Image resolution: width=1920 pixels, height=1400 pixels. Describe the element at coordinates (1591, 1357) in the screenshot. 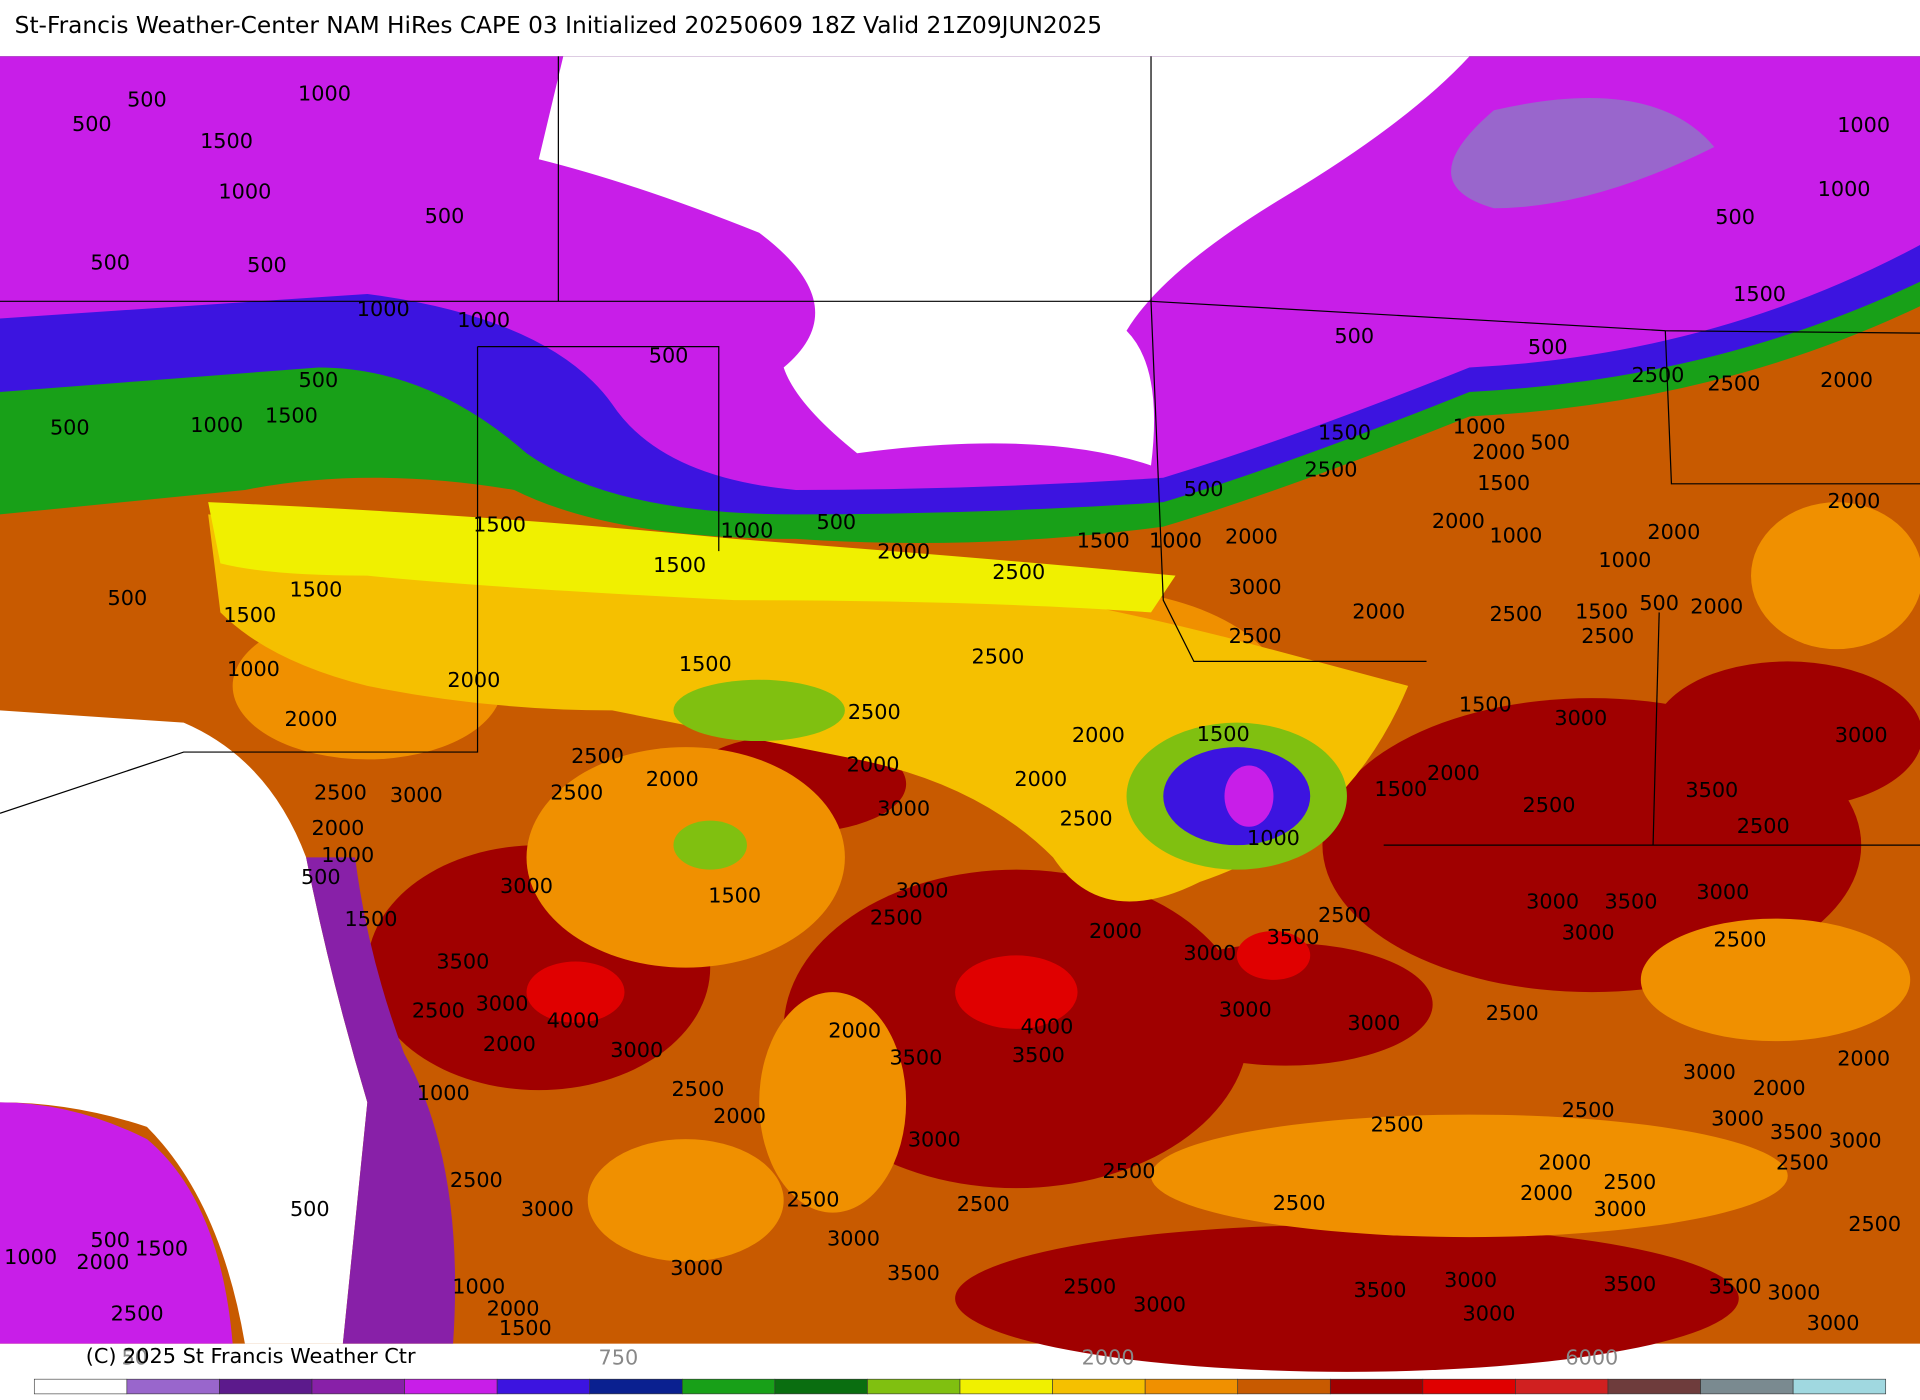

I see `colorbar-label: 6000` at that location.